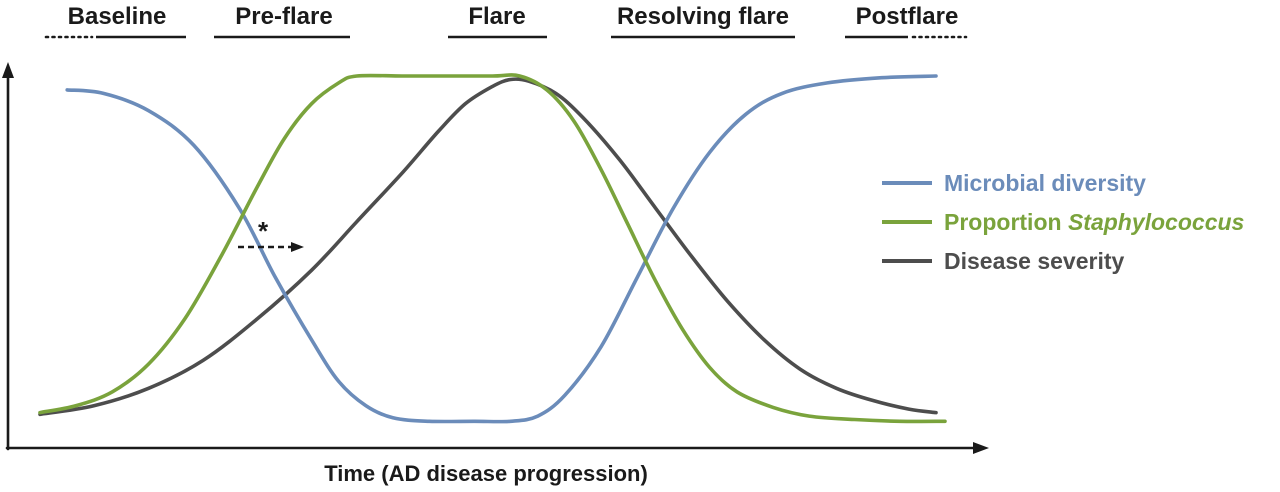  What do you see at coordinates (1045, 183) in the screenshot?
I see `legend-label-microbial-diversity: Microbial diversity` at bounding box center [1045, 183].